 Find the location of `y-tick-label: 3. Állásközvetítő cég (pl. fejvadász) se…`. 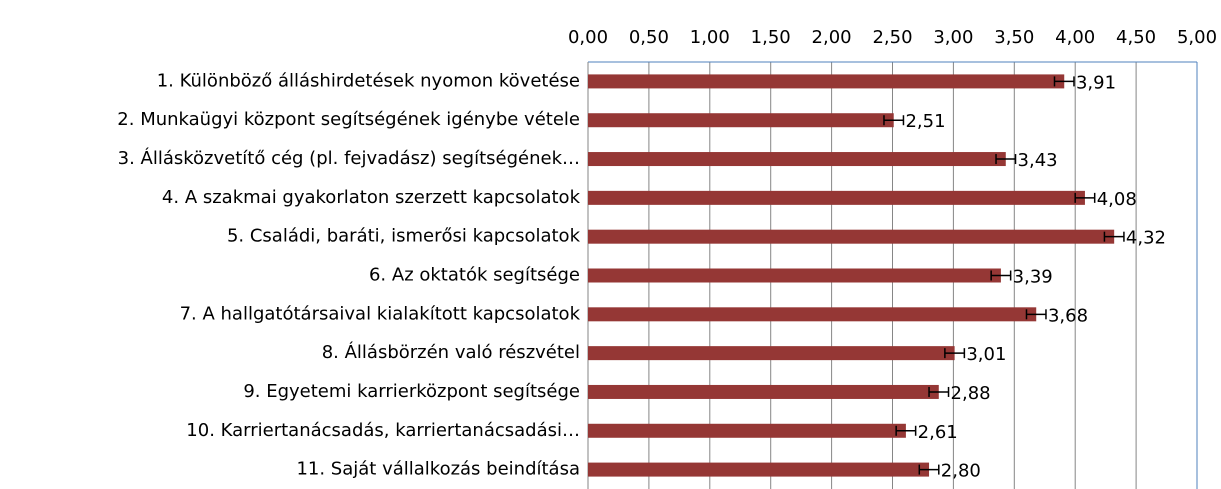

y-tick-label: 3. Állásközvetítő cég (pl. fejvadász) se… is located at coordinates (349, 158).